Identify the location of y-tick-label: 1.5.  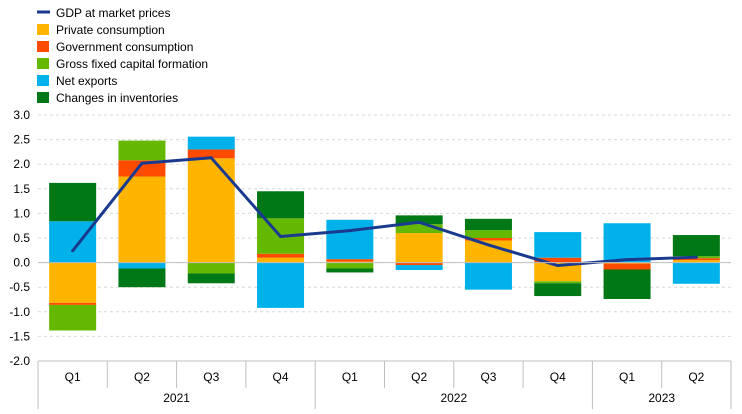
(21, 189).